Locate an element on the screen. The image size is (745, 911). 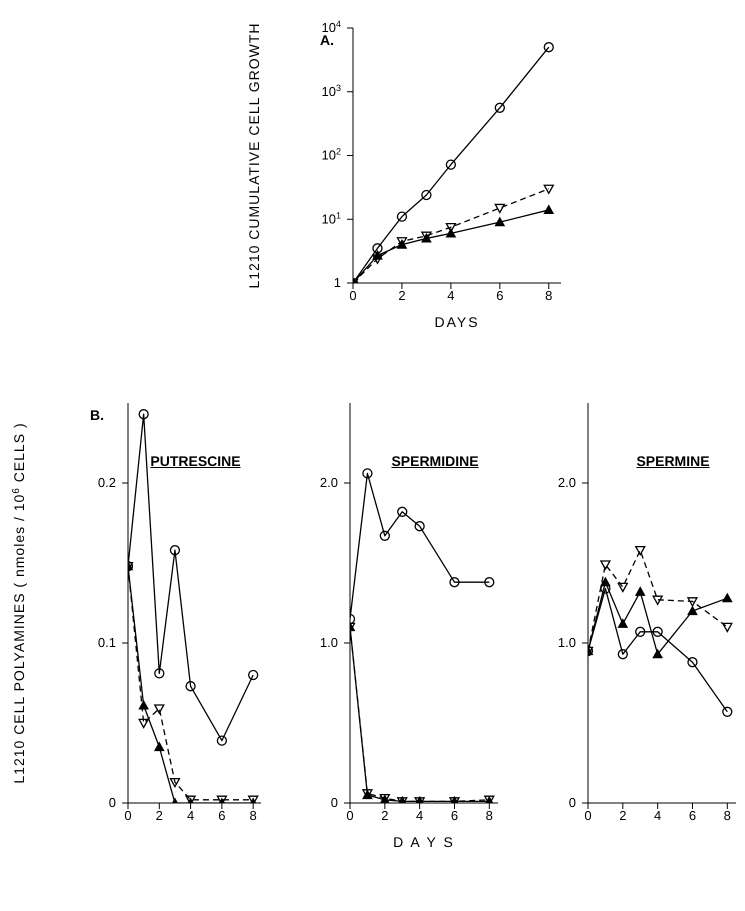
text: SPERMIDINE is located at coordinates (435, 461).